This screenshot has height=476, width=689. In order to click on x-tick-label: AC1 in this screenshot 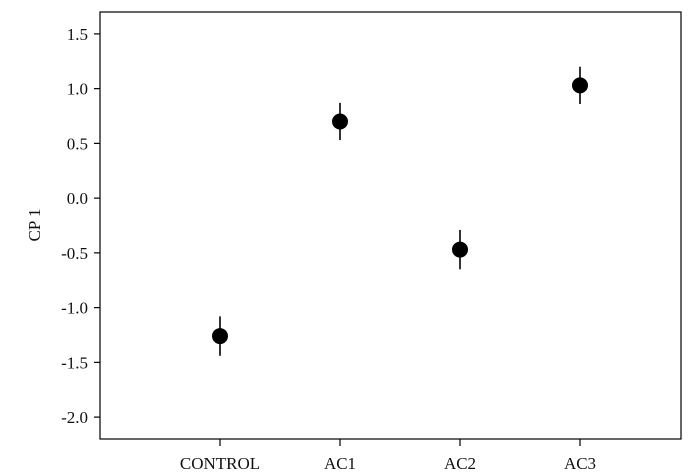, I will do `click(340, 463)`.